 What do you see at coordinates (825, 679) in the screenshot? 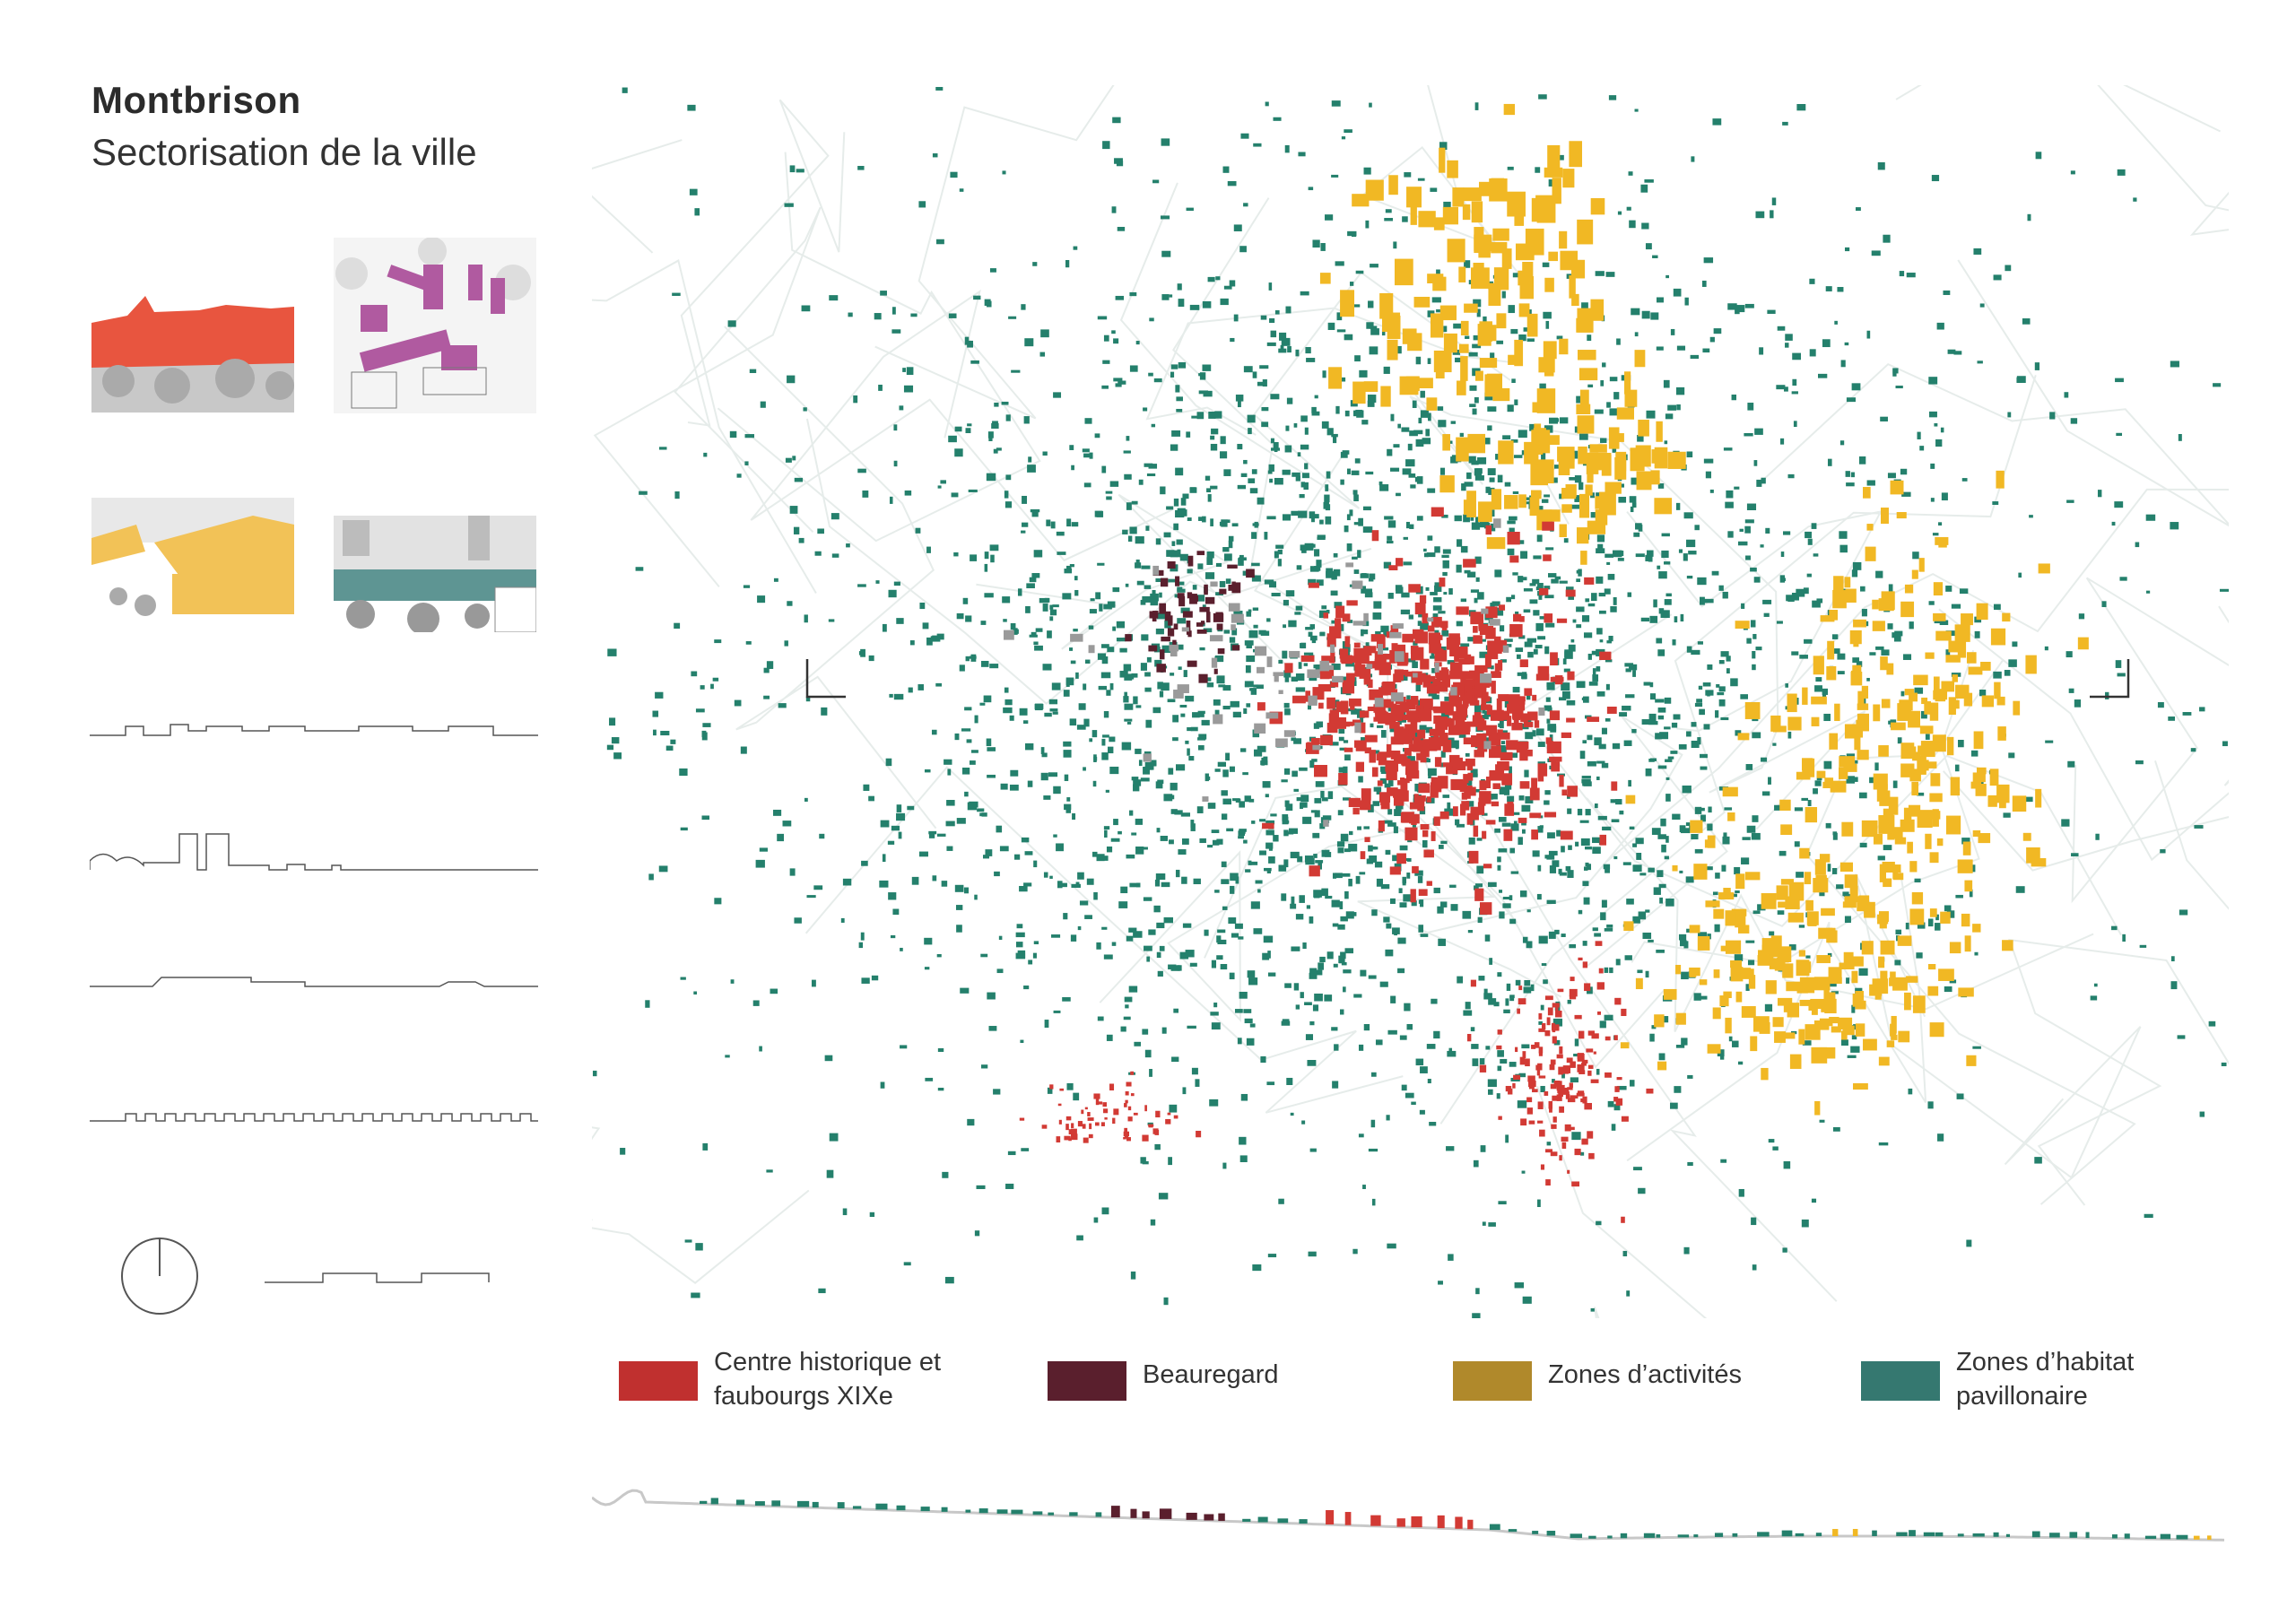
I see `section-corner-icon` at bounding box center [825, 679].